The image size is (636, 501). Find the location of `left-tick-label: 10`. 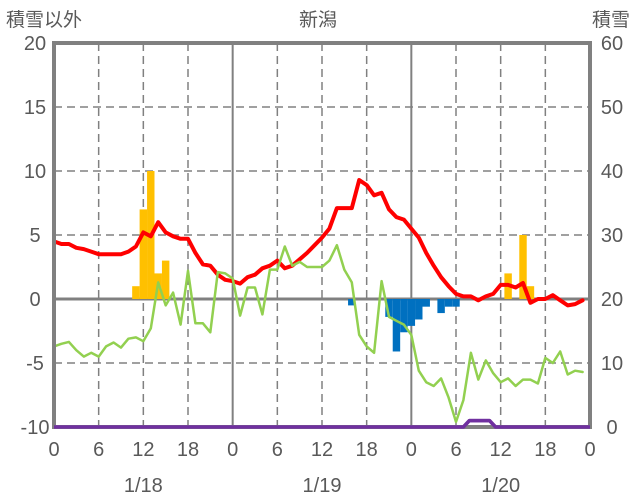

left-tick-label: 10 is located at coordinates (35, 172).